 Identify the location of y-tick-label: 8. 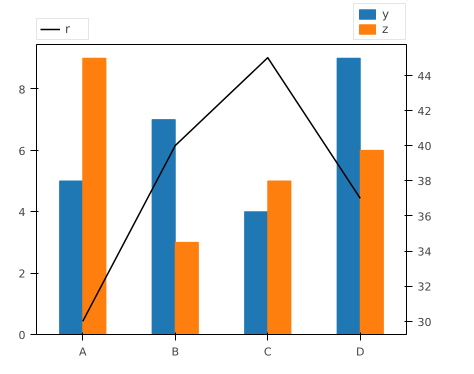
(22, 89).